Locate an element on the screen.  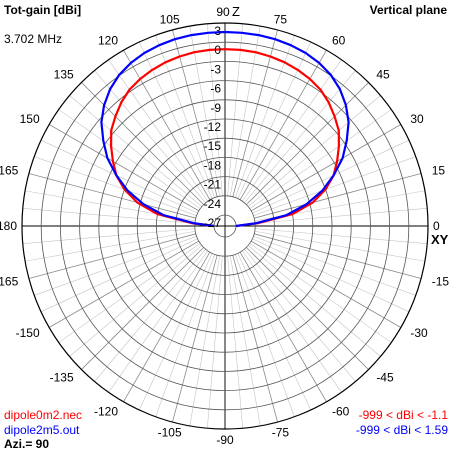
angular-tick-label: 165 is located at coordinates (9, 171).